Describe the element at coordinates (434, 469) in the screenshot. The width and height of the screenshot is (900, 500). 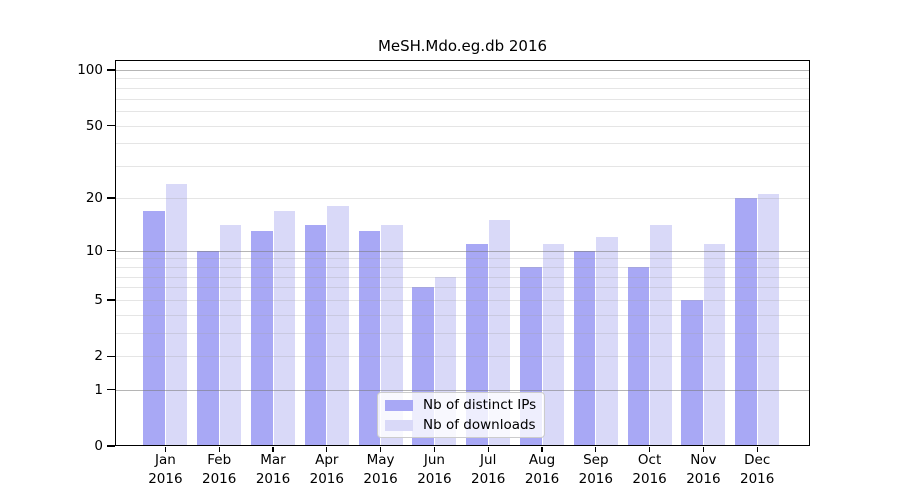
I see `x-tick-label-jun: Jun 2016` at that location.